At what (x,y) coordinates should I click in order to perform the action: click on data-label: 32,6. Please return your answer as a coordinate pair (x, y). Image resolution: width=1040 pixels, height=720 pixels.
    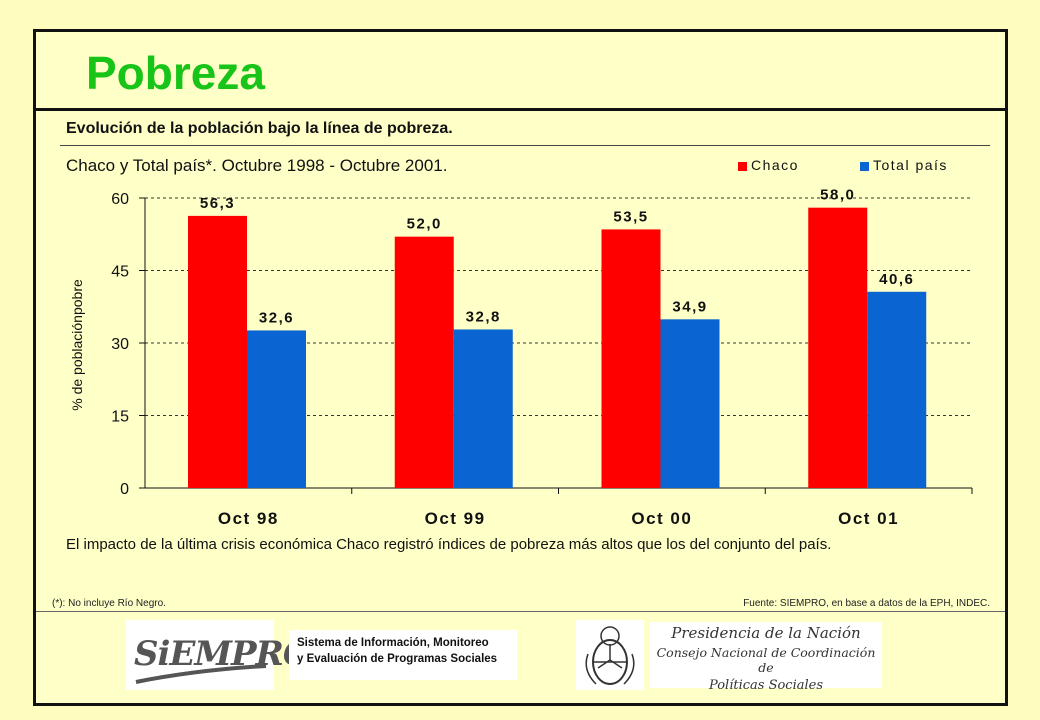
    Looking at the image, I should click on (276, 317).